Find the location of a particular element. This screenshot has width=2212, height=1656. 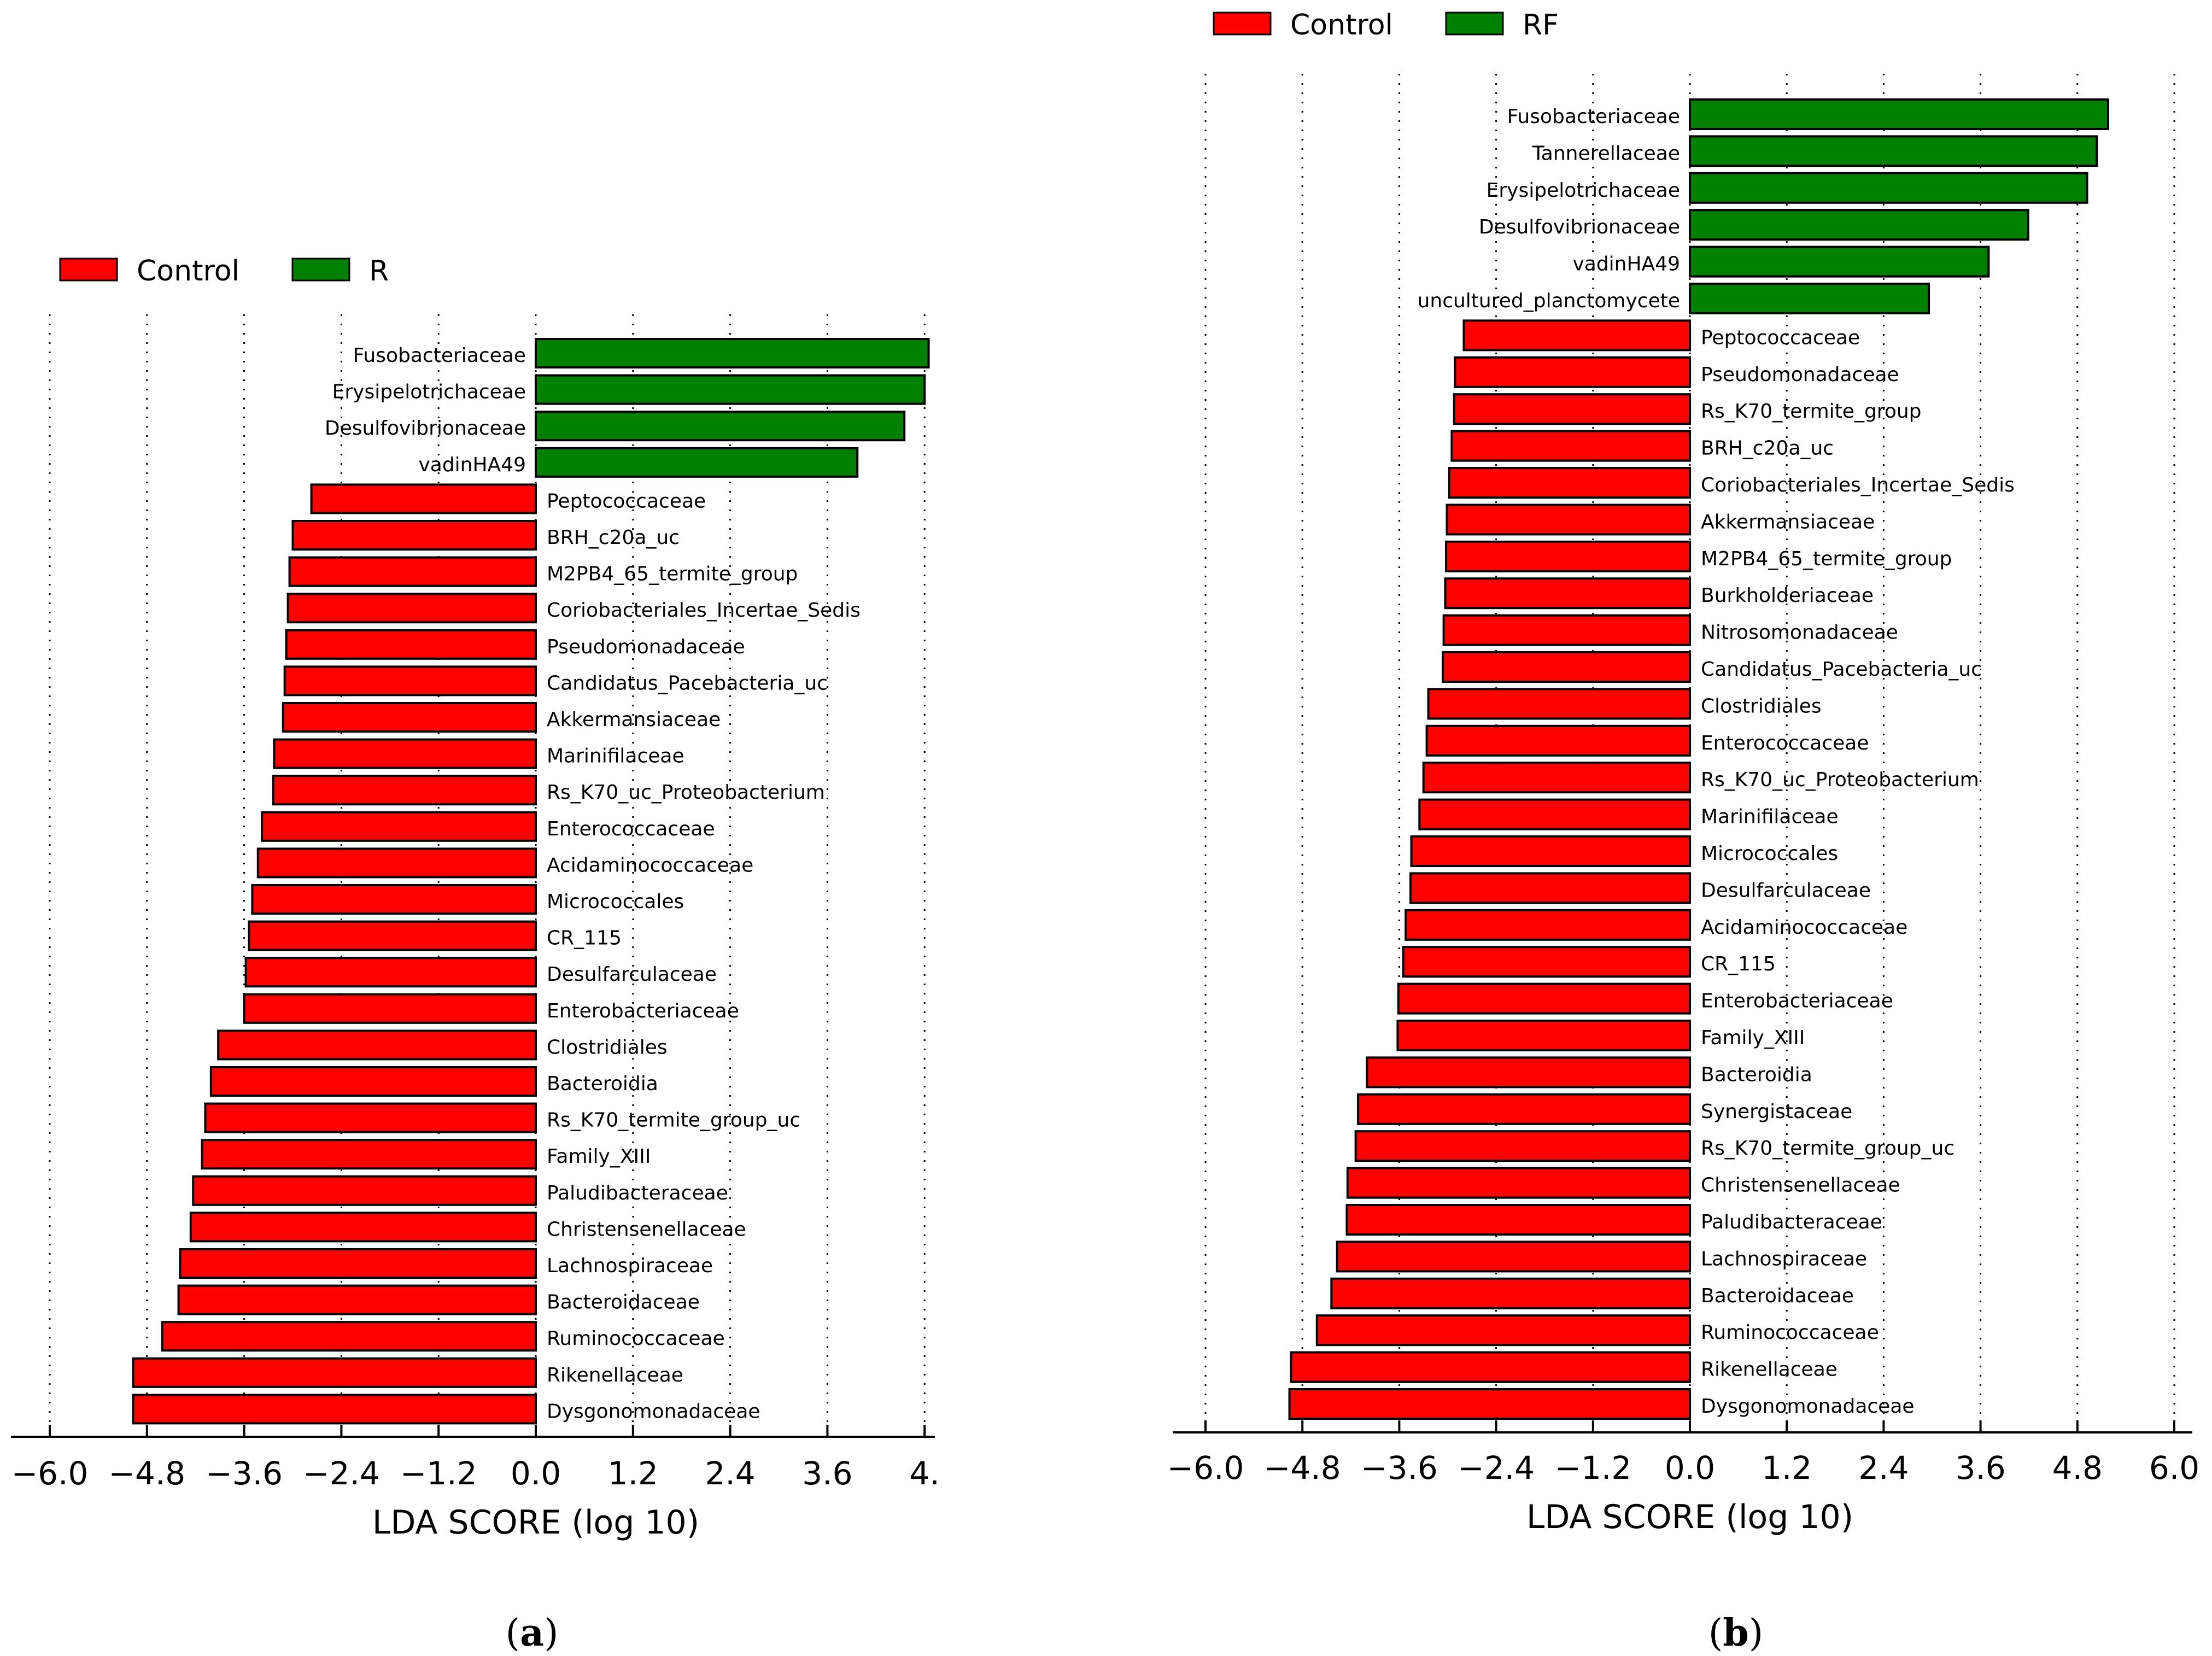

bar-marinifilaceae is located at coordinates (1554, 814).